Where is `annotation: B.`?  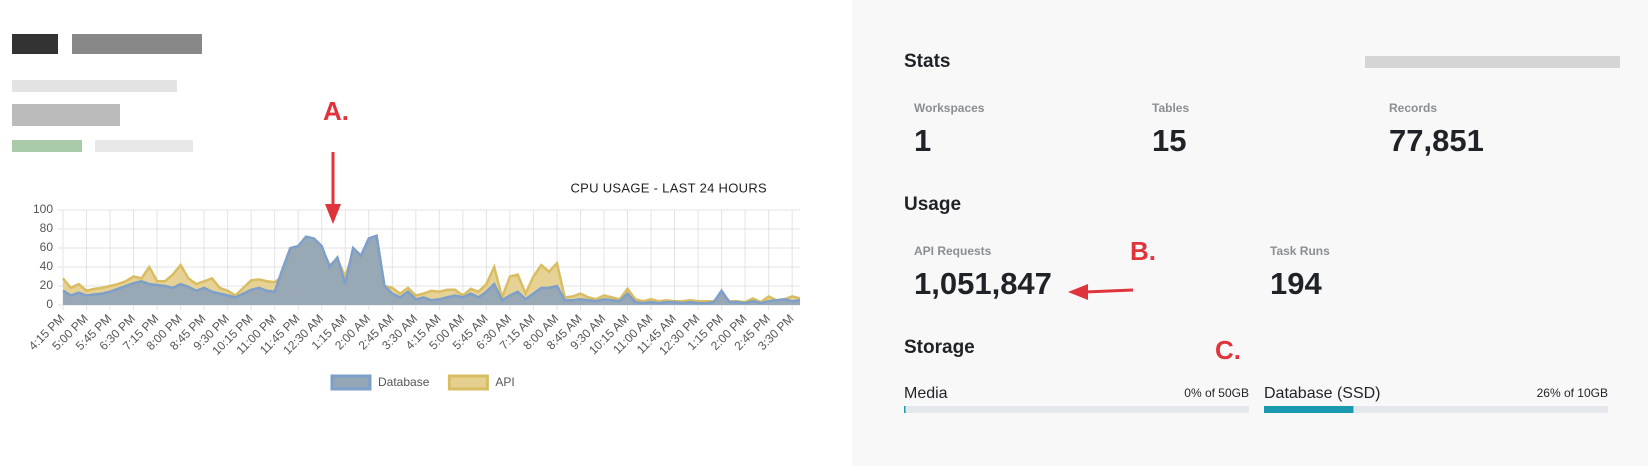
annotation: B. is located at coordinates (1143, 251).